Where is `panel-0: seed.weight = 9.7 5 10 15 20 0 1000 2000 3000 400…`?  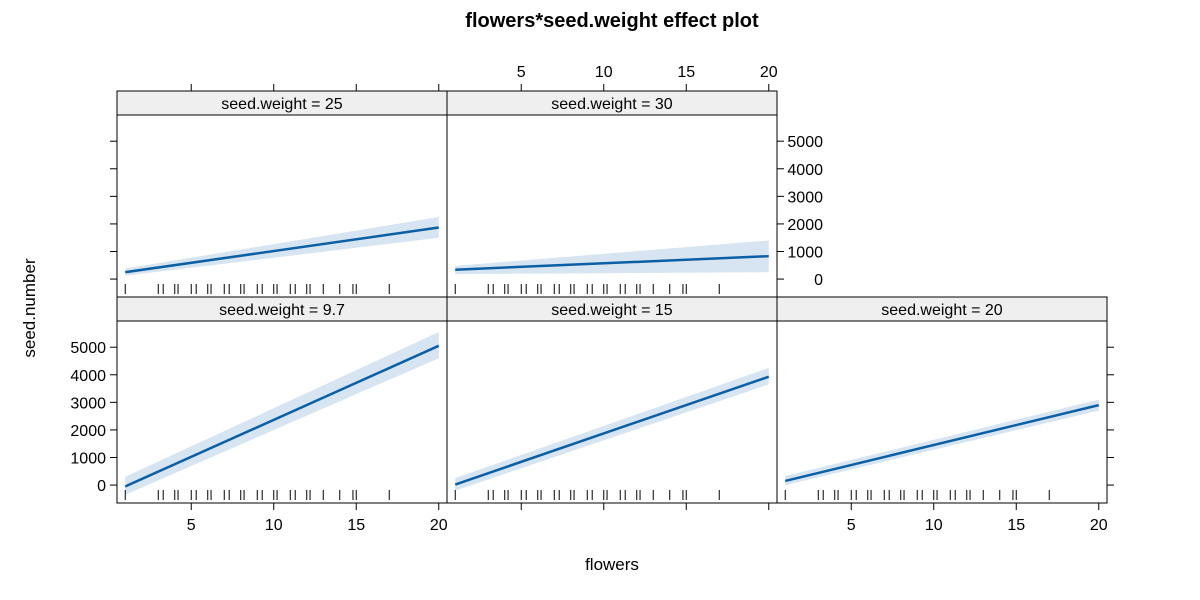
panel-0: seed.weight = 9.7 5 10 15 20 0 1000 2000 3000 400… is located at coordinates (259, 415).